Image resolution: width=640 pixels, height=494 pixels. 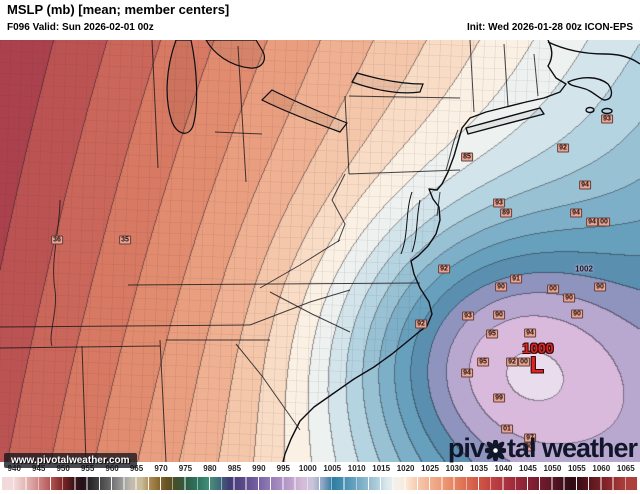 I want to click on member-center-label: 85, so click(x=467, y=157).